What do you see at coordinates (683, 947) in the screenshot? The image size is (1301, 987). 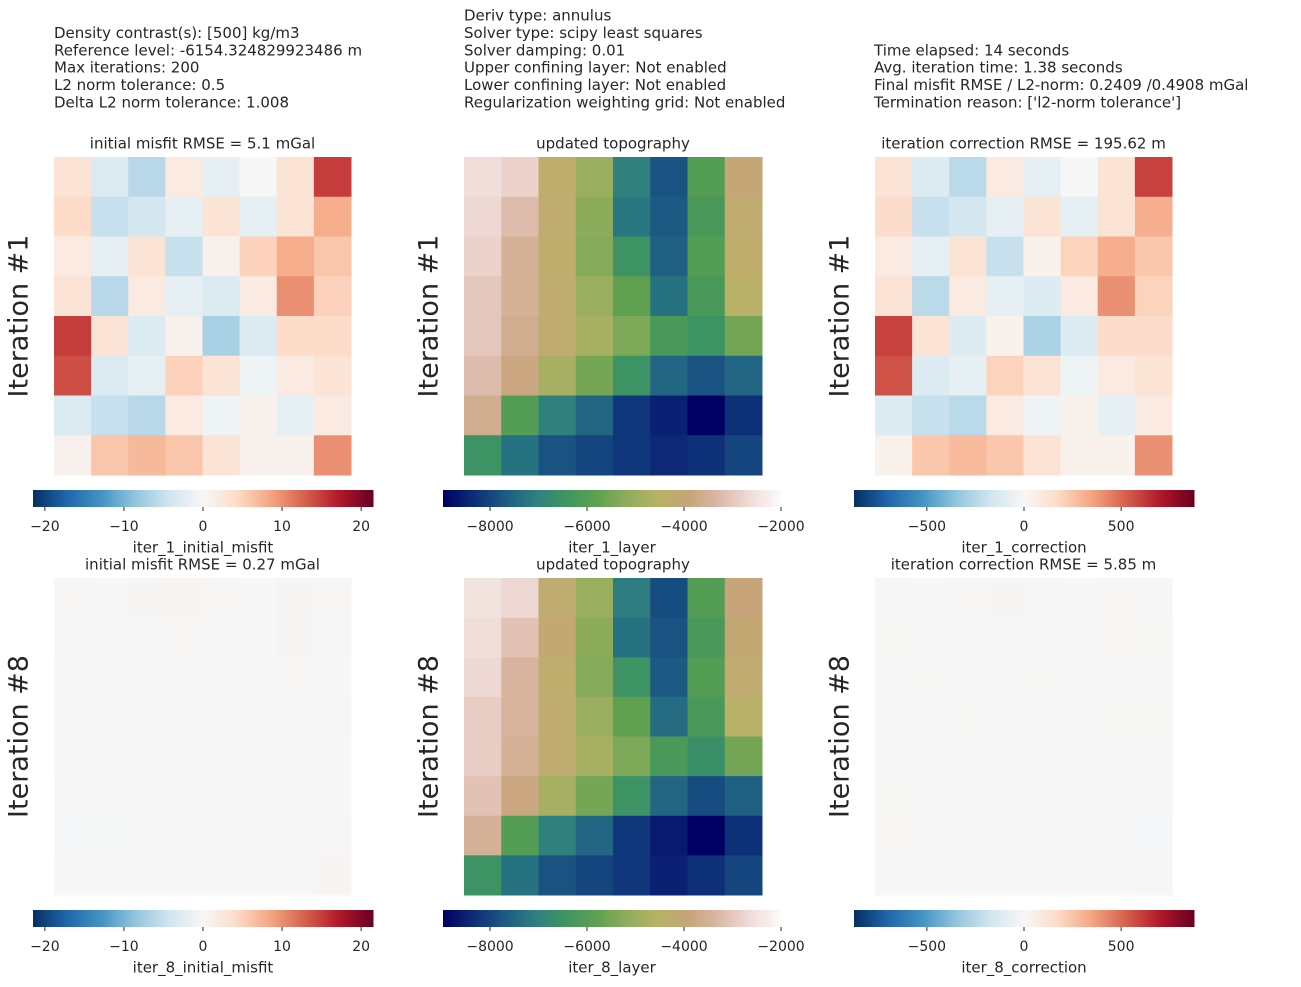 I see `colorbar-tick-label: −4000` at bounding box center [683, 947].